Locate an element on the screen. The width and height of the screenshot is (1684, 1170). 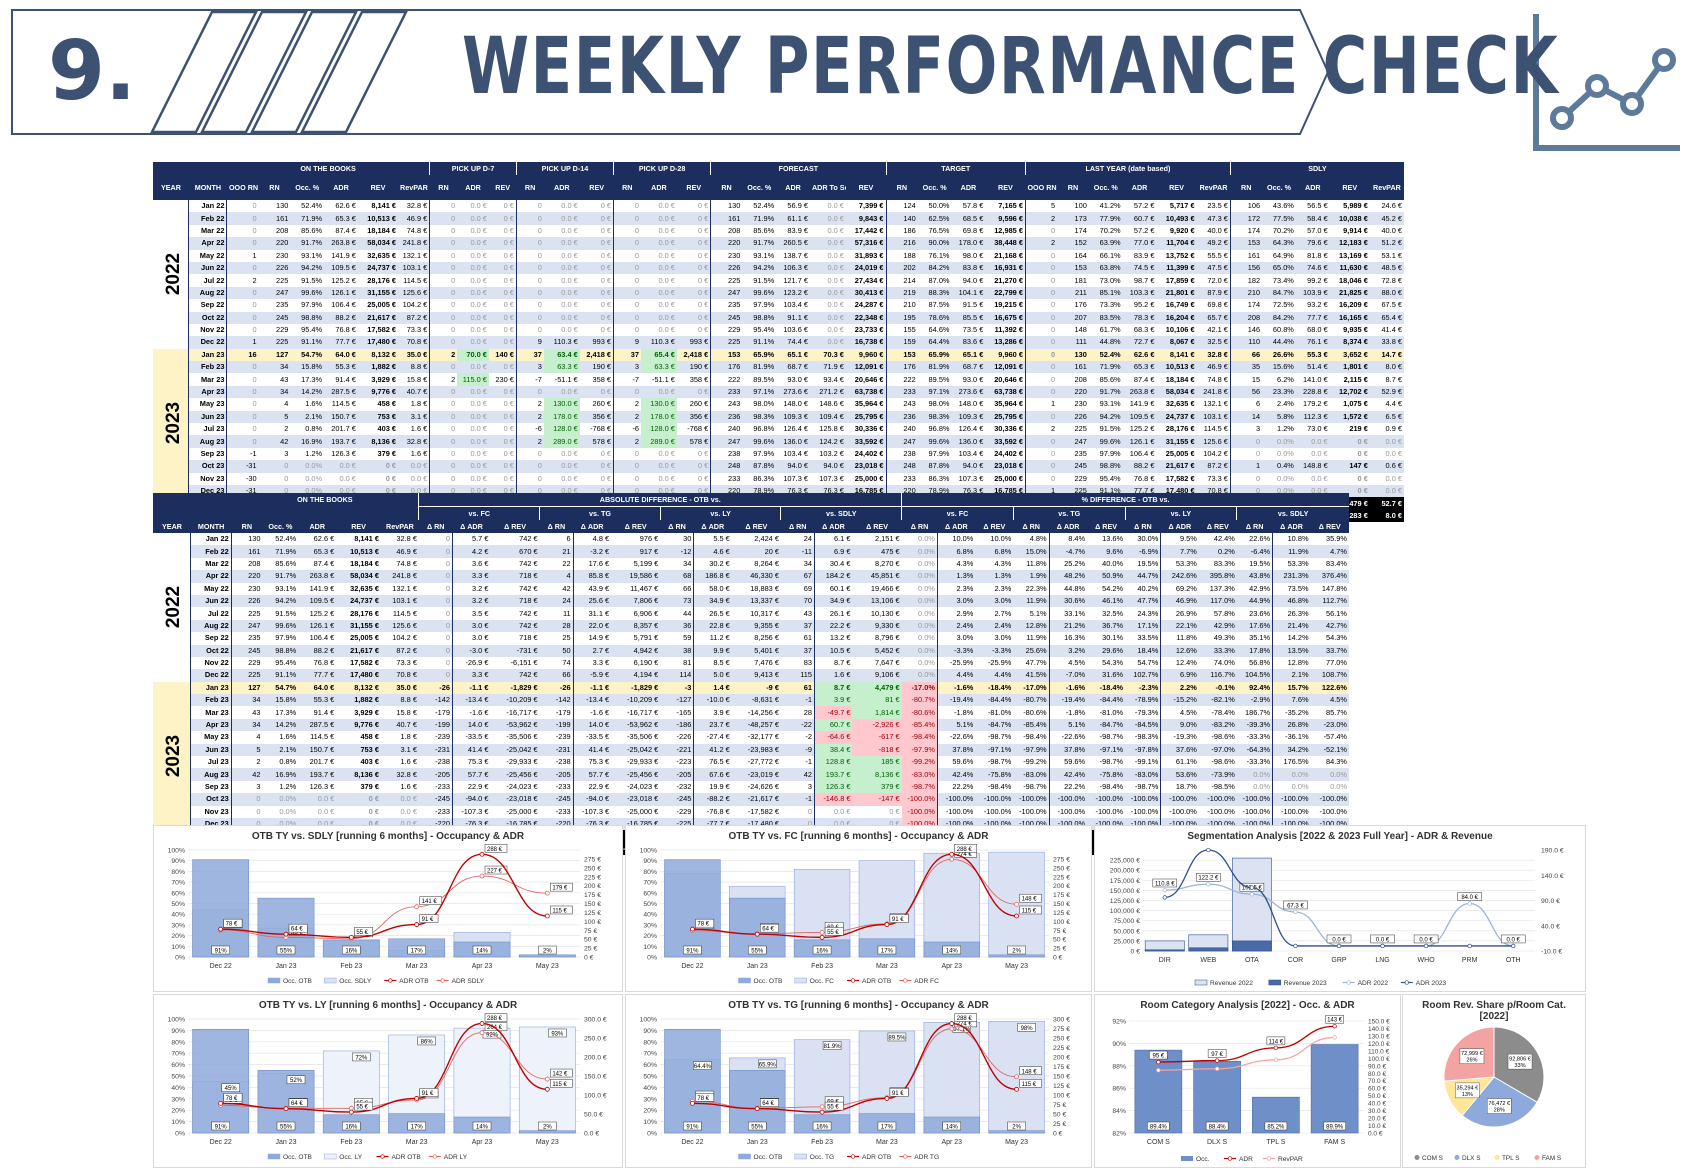
table-cell: 83.4% is located at coordinates (1336, 563).